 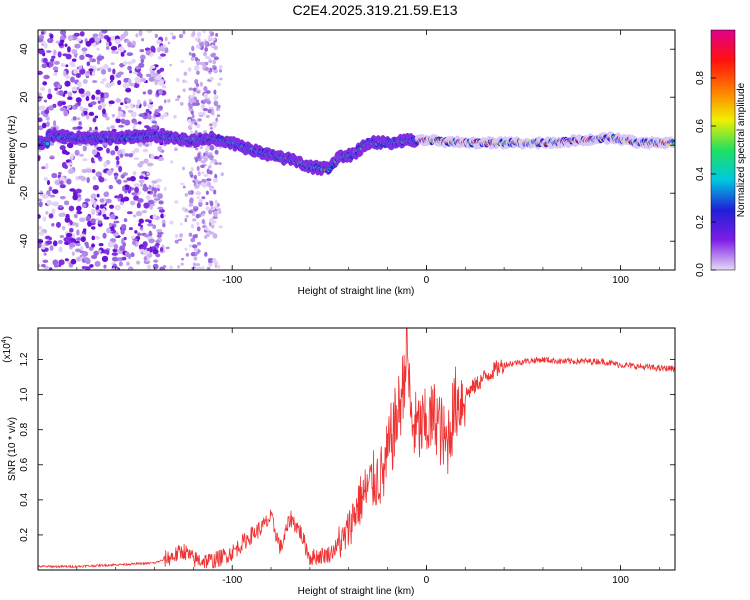 I want to click on spectrogram-ridge-layer, so click(x=356, y=152).